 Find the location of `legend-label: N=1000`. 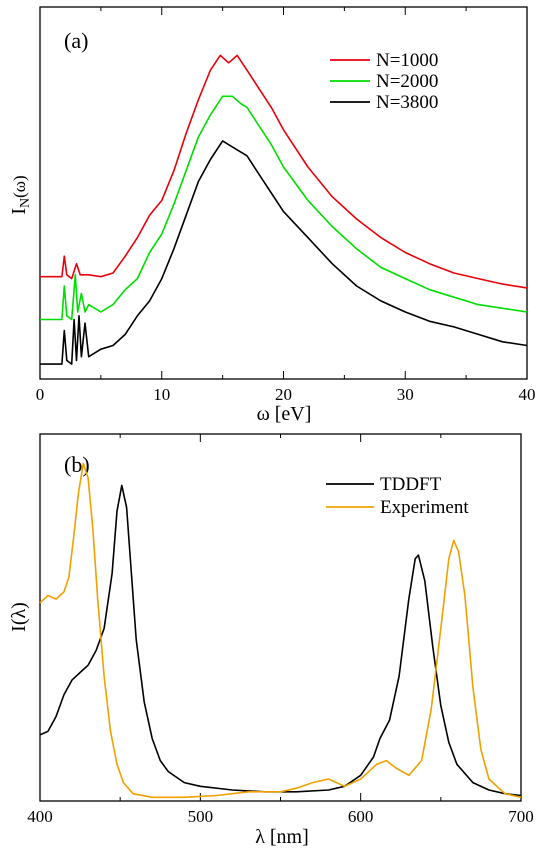

legend-label: N=1000 is located at coordinates (407, 60).